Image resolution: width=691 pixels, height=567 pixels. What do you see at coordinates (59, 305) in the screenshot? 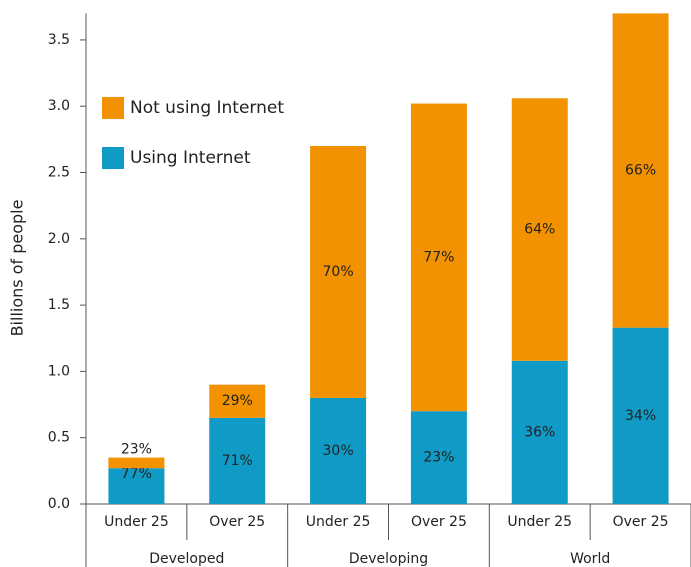
I see `y-tick-label: 1.5` at bounding box center [59, 305].